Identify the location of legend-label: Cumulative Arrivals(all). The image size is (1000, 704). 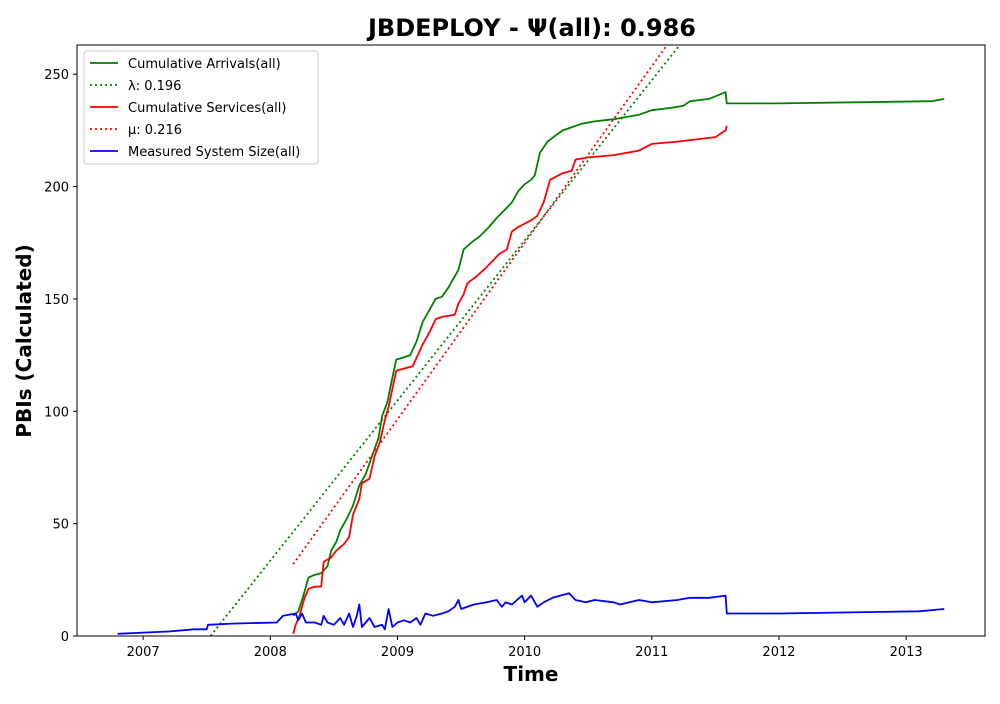
(204, 64).